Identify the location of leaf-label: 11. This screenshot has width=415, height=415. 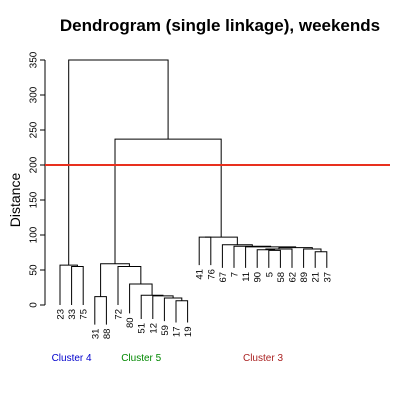
(246, 277).